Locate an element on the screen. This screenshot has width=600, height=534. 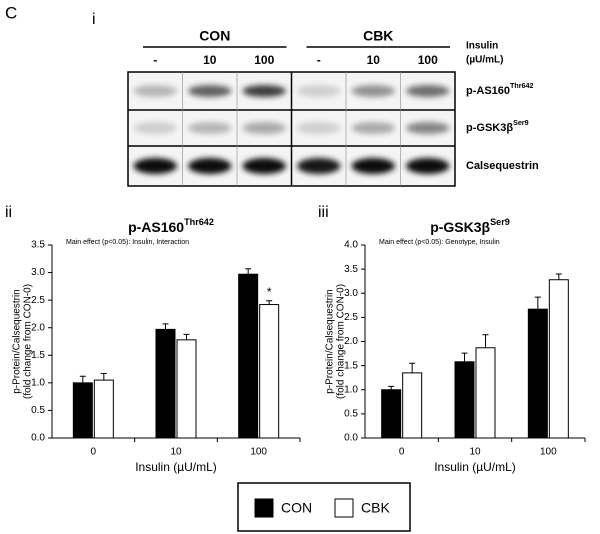
label-base: Calsequestrin is located at coordinates (502, 166).